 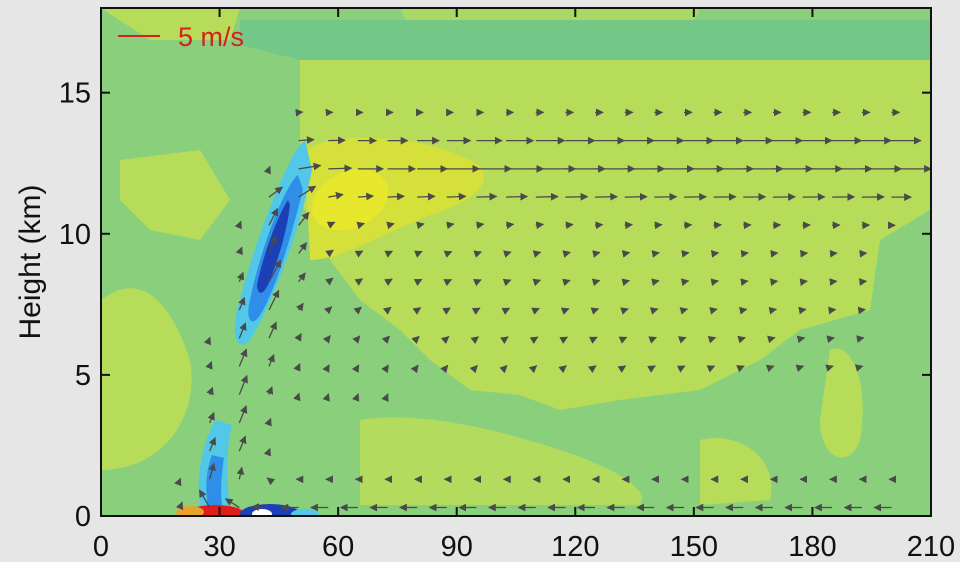 I want to click on y-axis-label: Height (km), so click(x=30, y=261).